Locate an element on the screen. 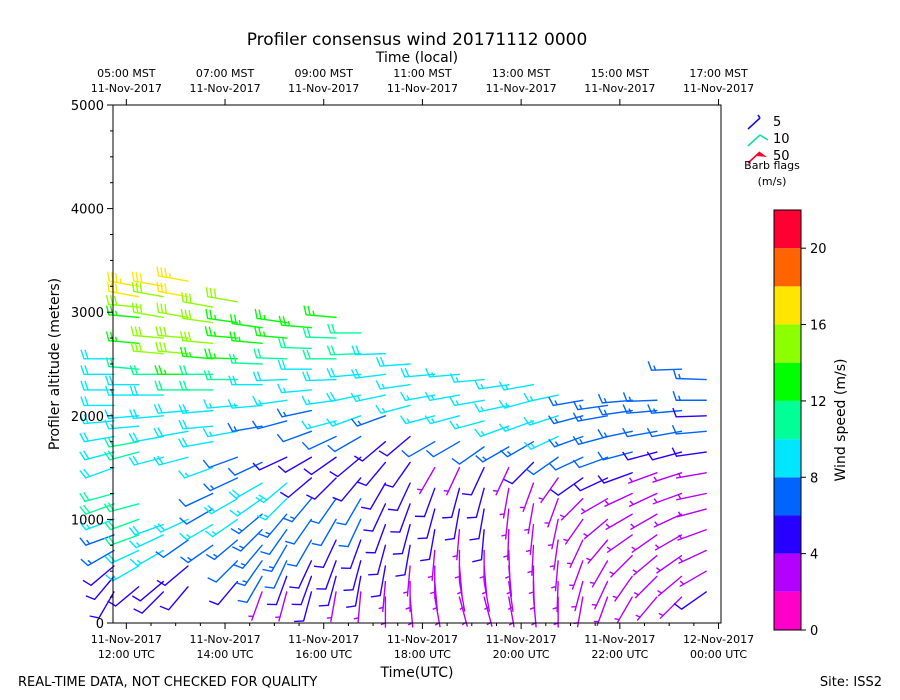  barb-legend-glyph is located at coordinates (754, 123).